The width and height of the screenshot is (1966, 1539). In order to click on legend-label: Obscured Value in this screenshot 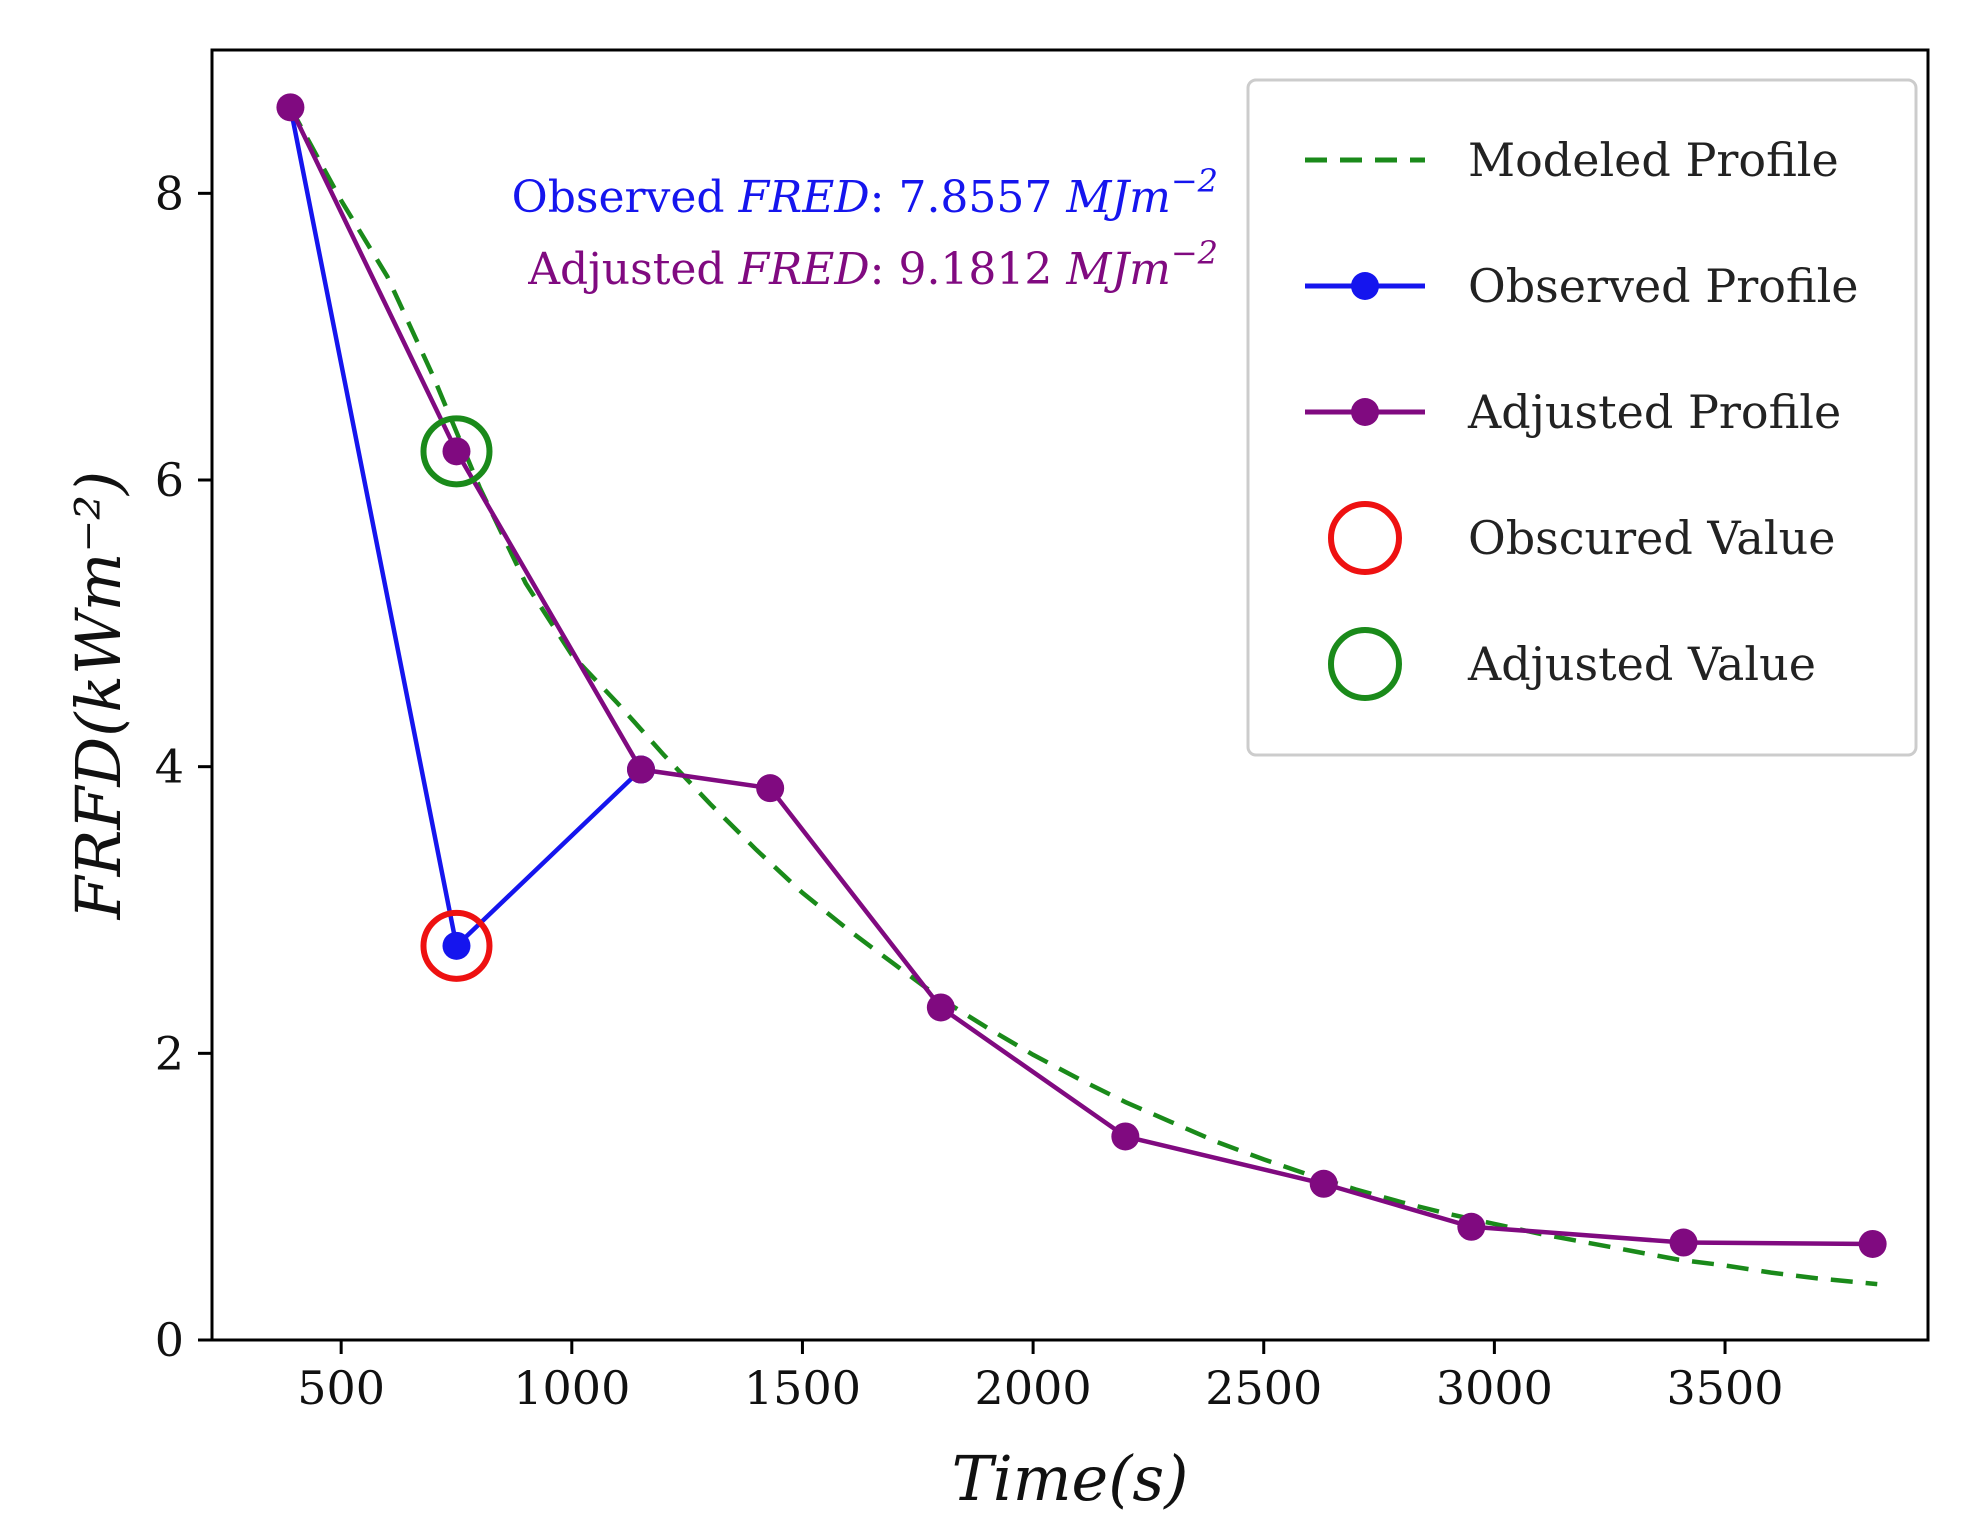, I will do `click(1651, 538)`.